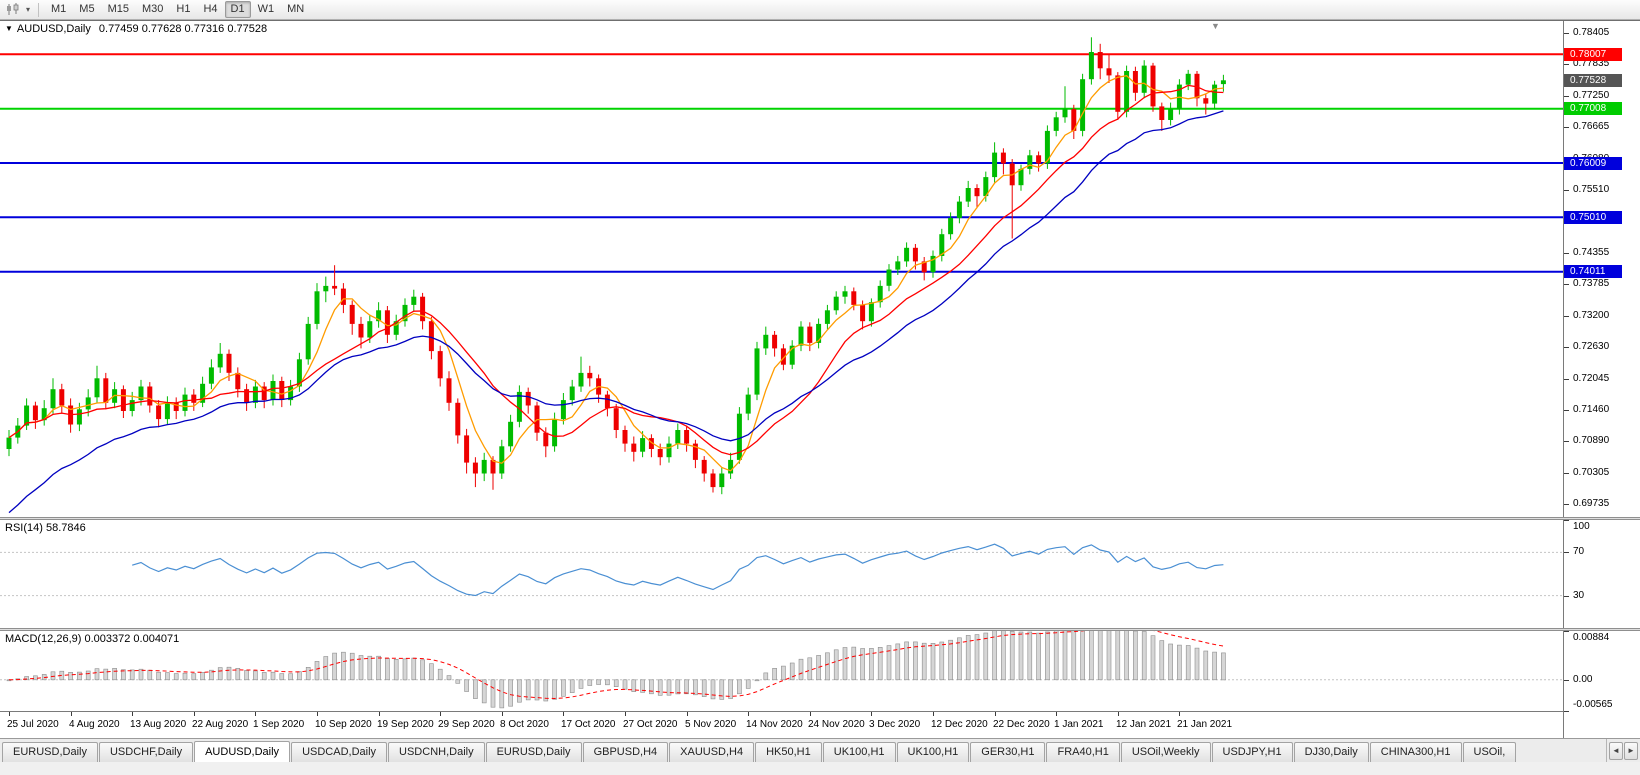  Describe the element at coordinates (242, 751) in the screenshot. I see `chart-tab-audusd-daily: AUDUSD,Daily` at that location.